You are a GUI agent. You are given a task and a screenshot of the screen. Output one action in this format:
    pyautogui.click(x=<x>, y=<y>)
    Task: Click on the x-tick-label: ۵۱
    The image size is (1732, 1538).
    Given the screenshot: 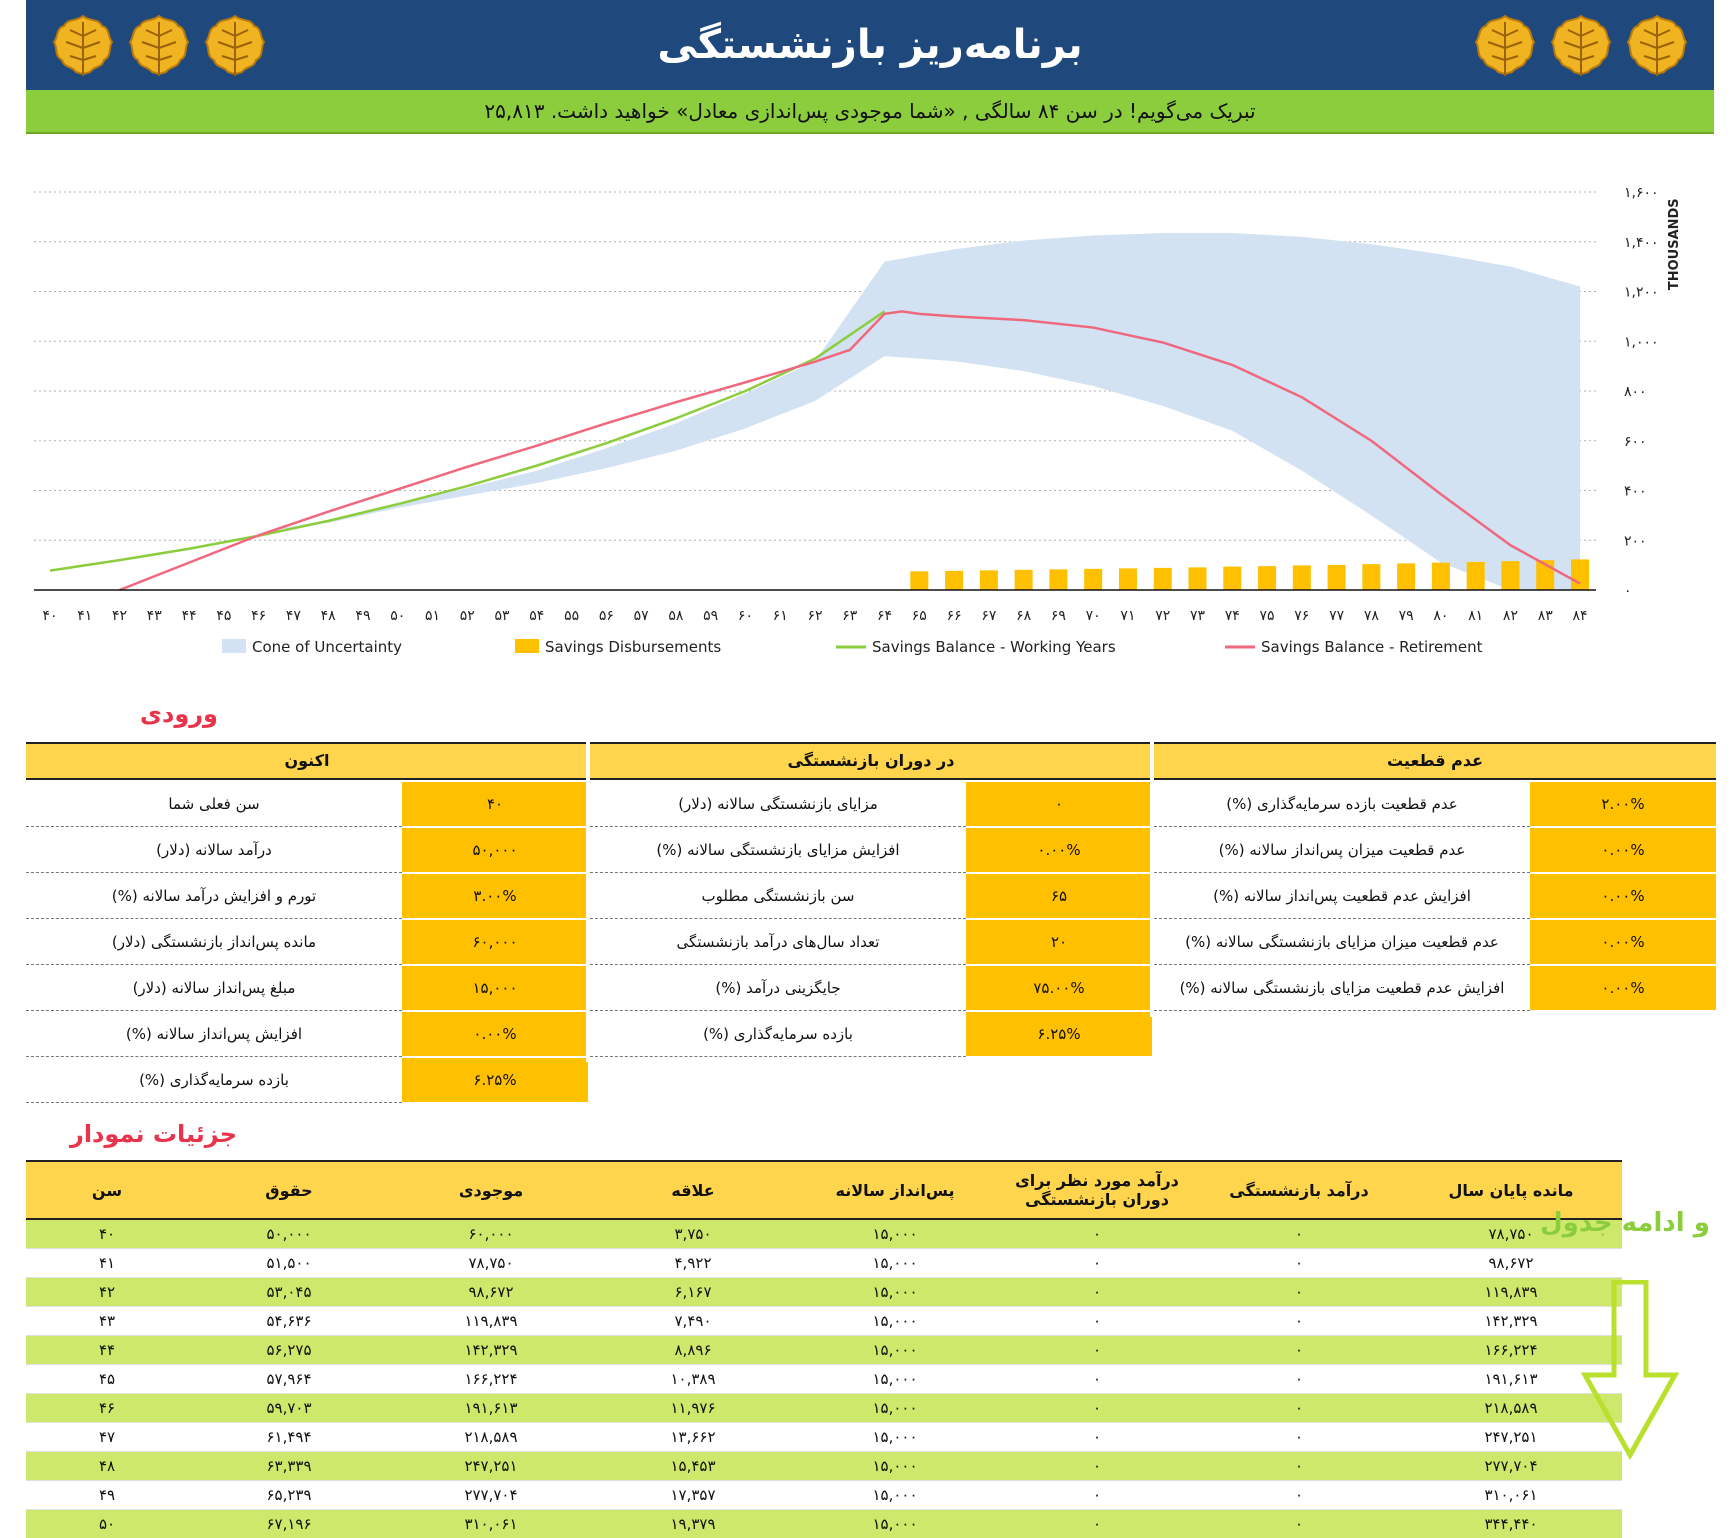 What is the action you would take?
    pyautogui.click(x=432, y=616)
    